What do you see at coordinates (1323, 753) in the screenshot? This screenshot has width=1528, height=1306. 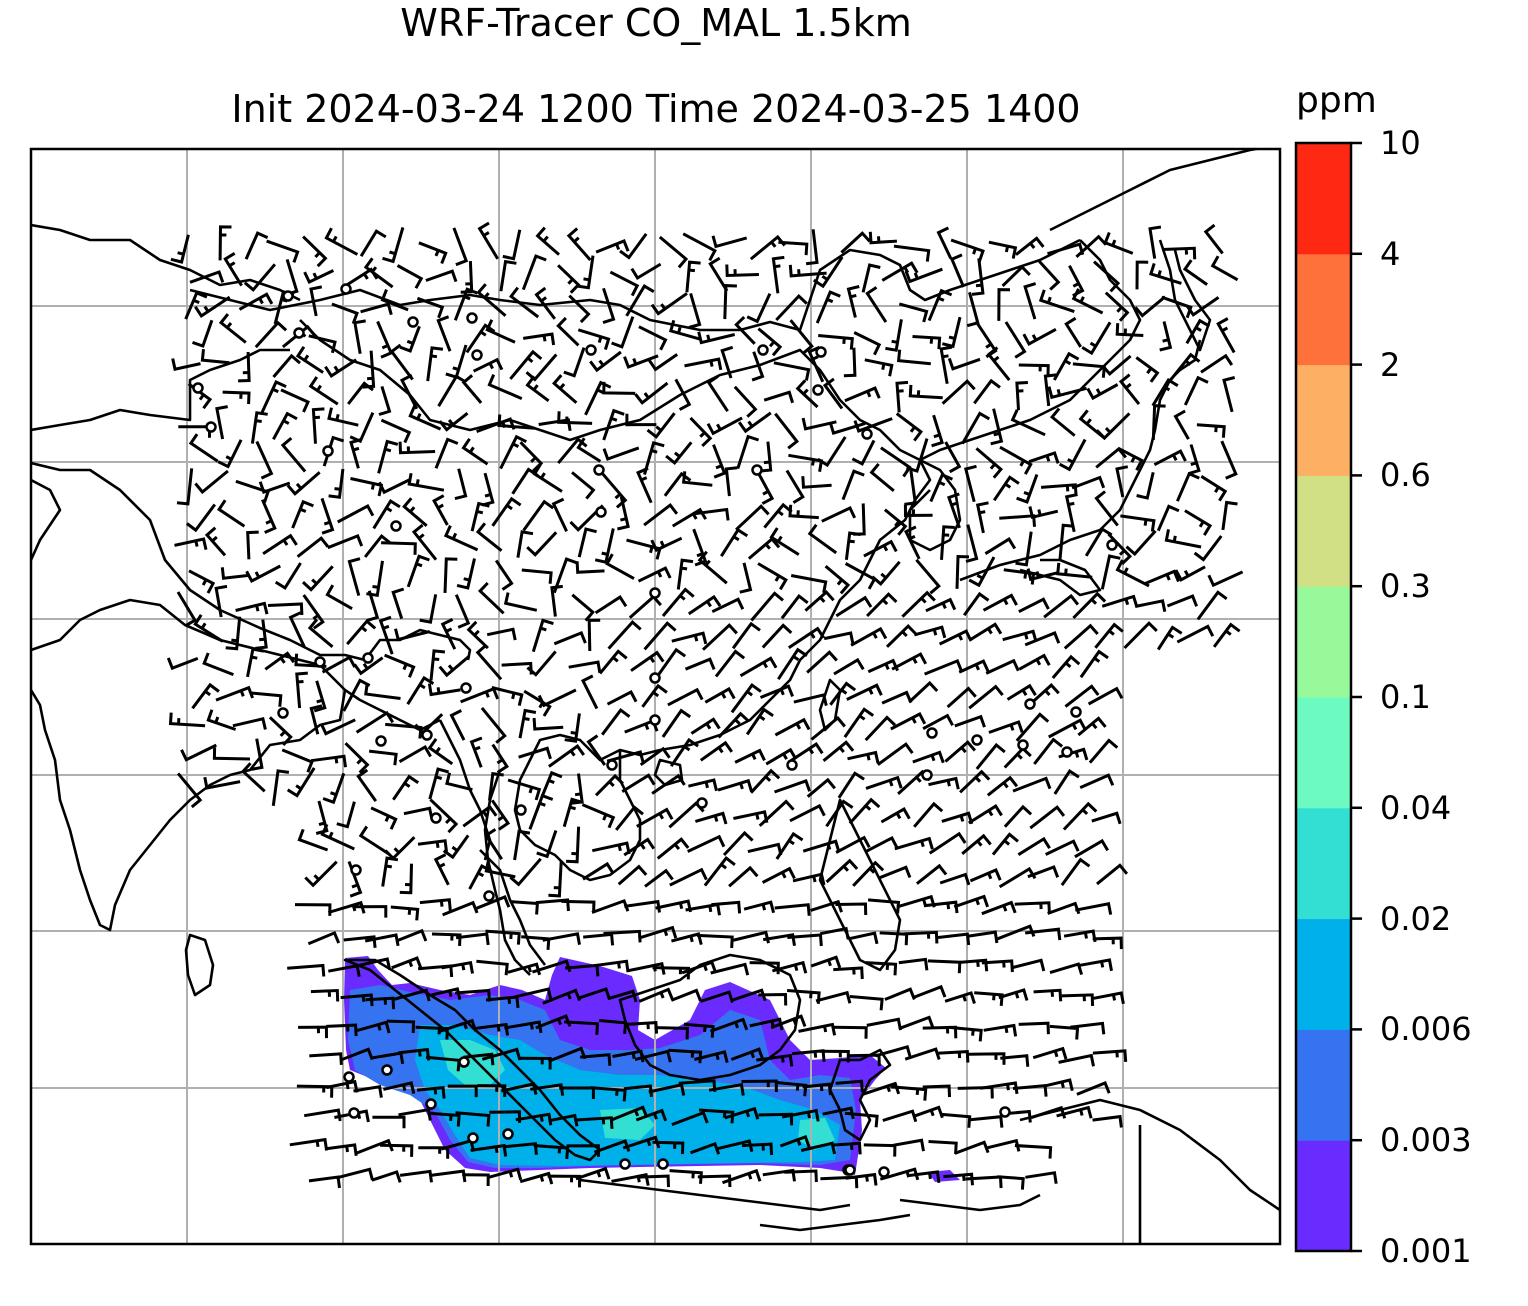 I see `colorbar-segment` at bounding box center [1323, 753].